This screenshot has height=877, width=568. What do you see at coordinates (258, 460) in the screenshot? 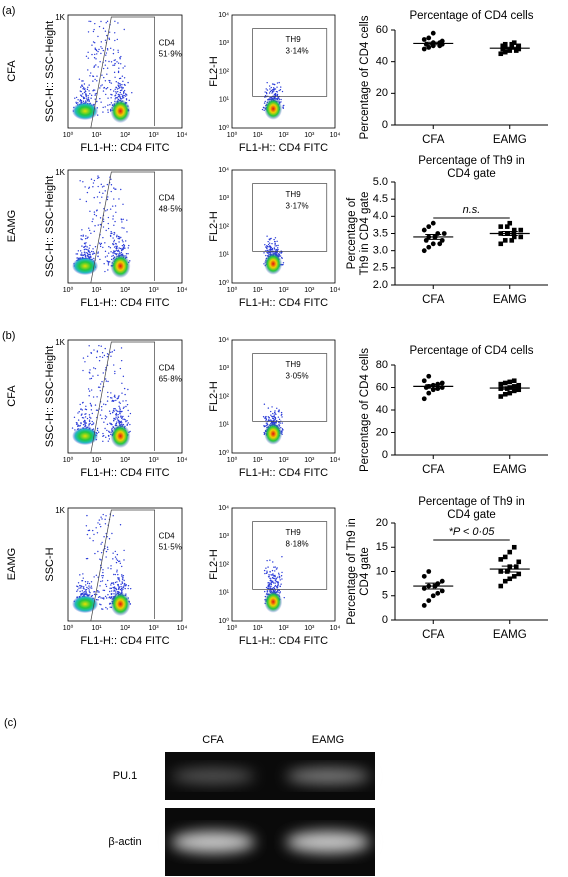
I see `x-tick-label: 10¹` at bounding box center [258, 460].